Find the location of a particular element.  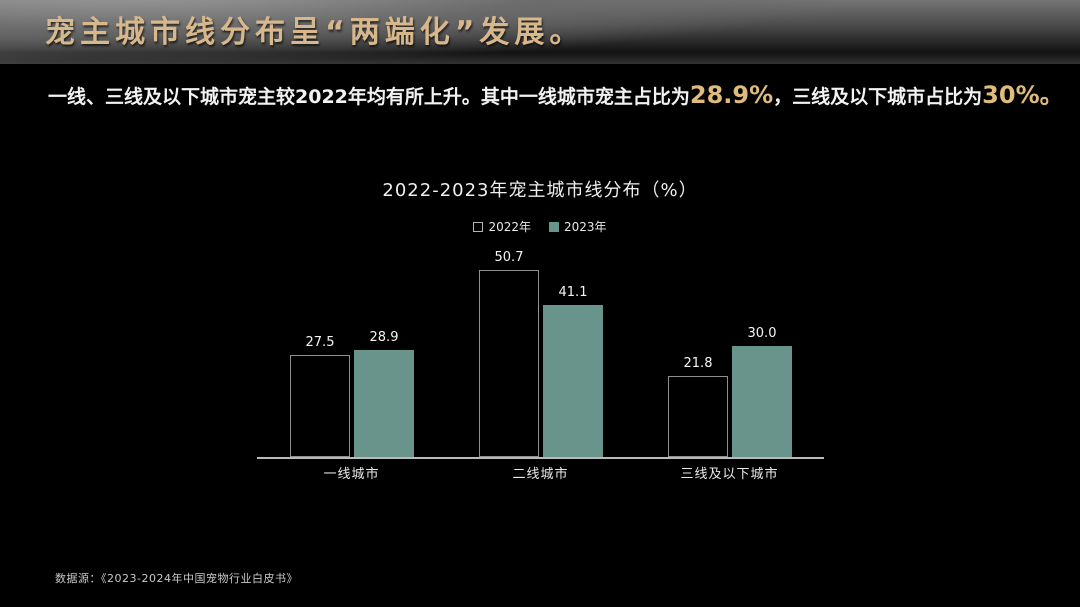

chart-legend: 2022年 2023年 is located at coordinates (540, 226).